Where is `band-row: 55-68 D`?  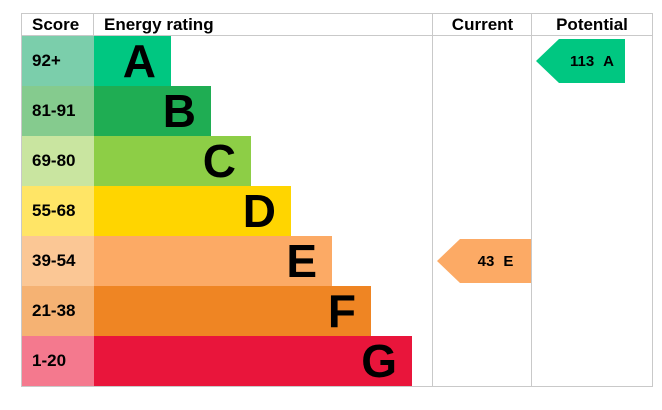
band-row: 55-68 D is located at coordinates (156, 211).